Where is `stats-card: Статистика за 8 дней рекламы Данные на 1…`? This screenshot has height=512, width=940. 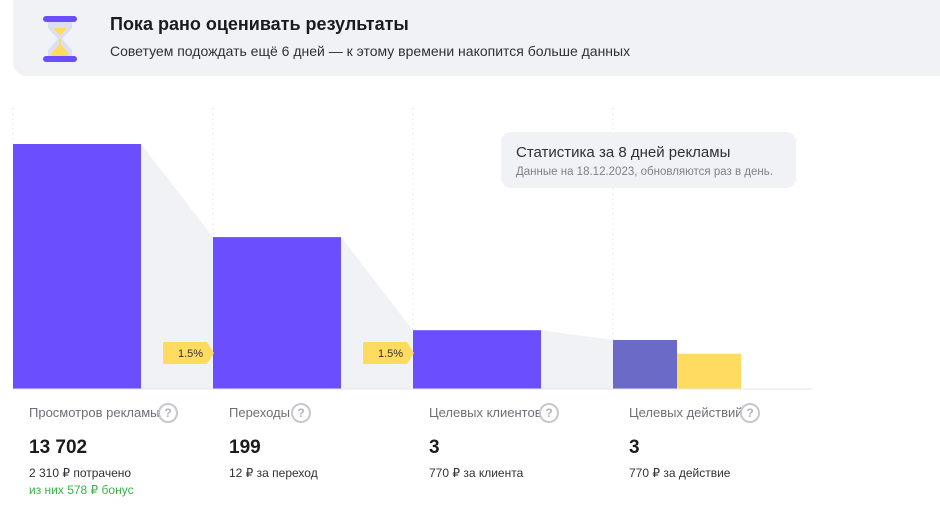 stats-card: Статистика за 8 дней рекламы Данные на 1… is located at coordinates (648, 160).